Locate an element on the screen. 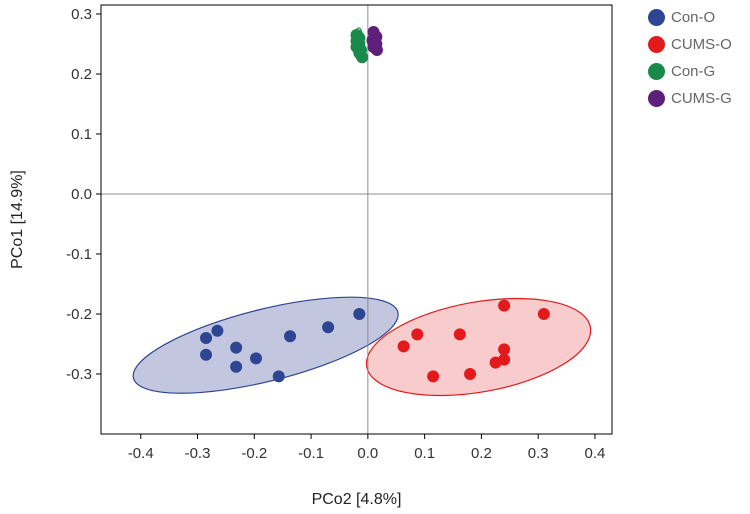 Image resolution: width=750 pixels, height=514 pixels. x-tick-label: 0.3 is located at coordinates (538, 453).